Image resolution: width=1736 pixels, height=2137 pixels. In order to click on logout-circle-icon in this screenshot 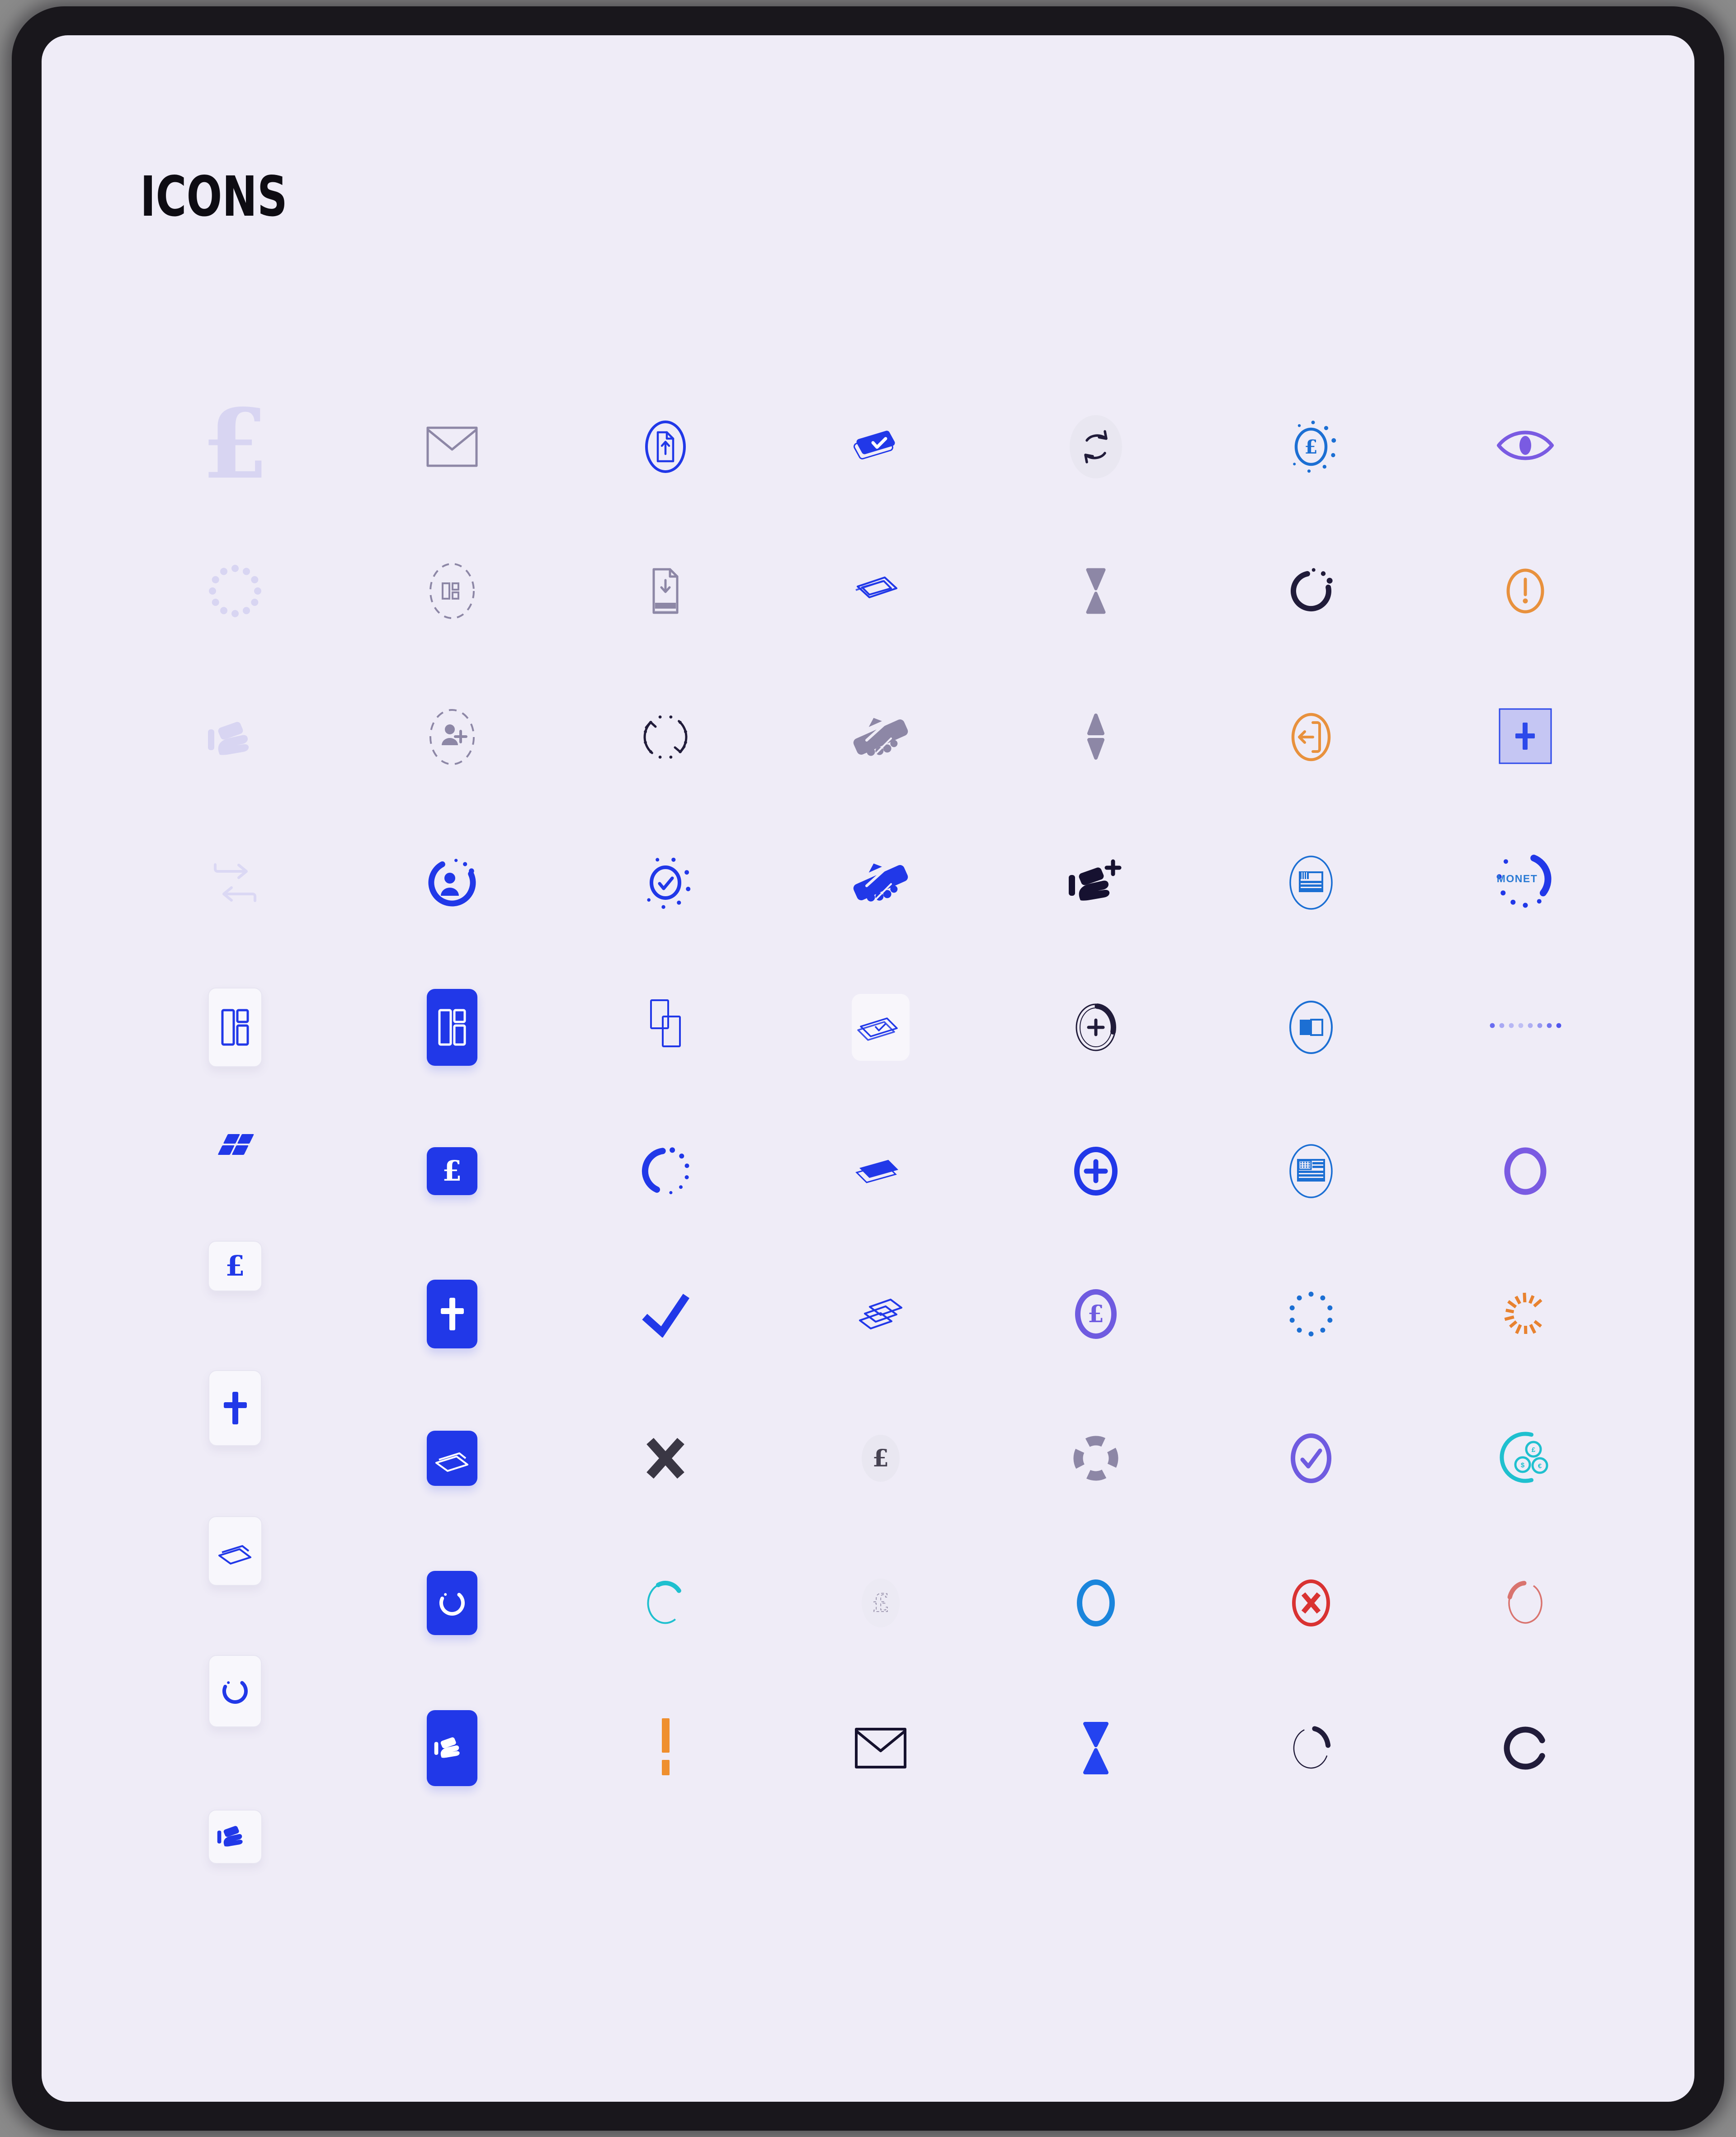, I will do `click(1311, 737)`.